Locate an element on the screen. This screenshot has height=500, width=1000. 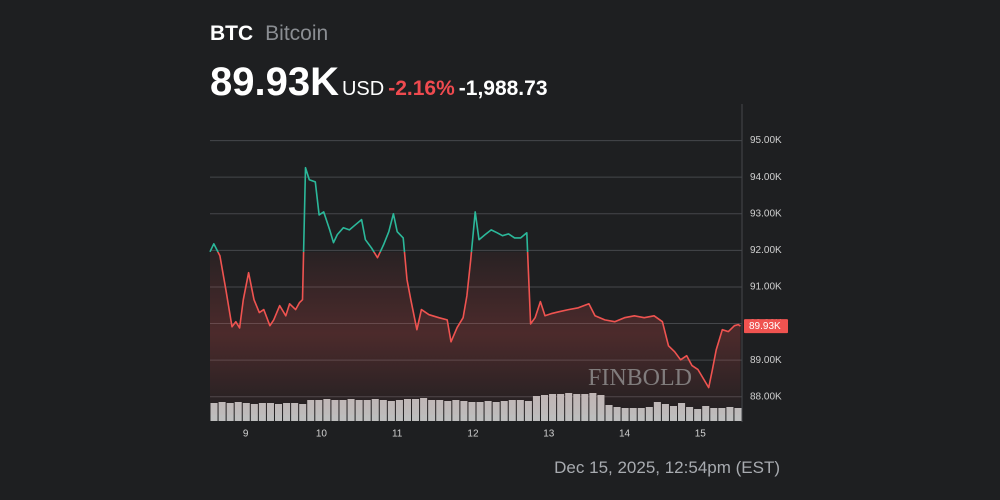
last-price-tag is located at coordinates (766, 326).